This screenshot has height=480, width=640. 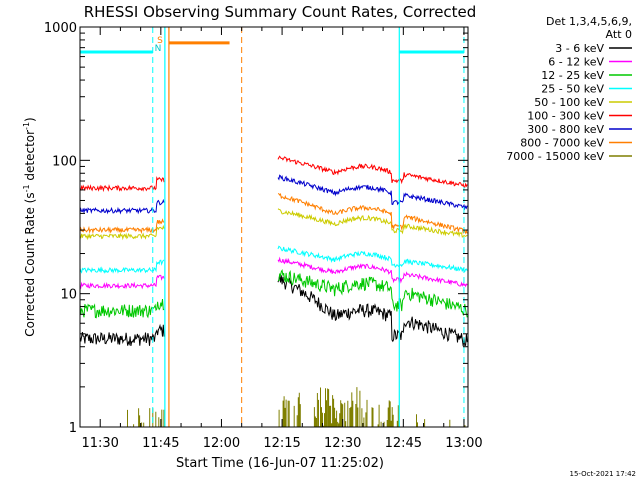 What do you see at coordinates (281, 443) in the screenshot?
I see `x-tick-label-4: 12:15` at bounding box center [281, 443].